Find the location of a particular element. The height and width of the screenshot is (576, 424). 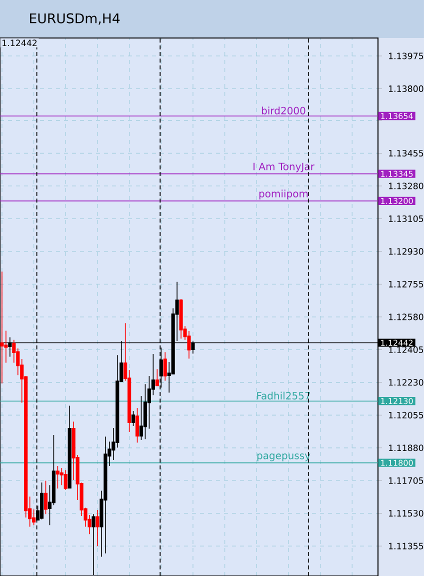

ref-line-label: pomiipom is located at coordinates (283, 195).